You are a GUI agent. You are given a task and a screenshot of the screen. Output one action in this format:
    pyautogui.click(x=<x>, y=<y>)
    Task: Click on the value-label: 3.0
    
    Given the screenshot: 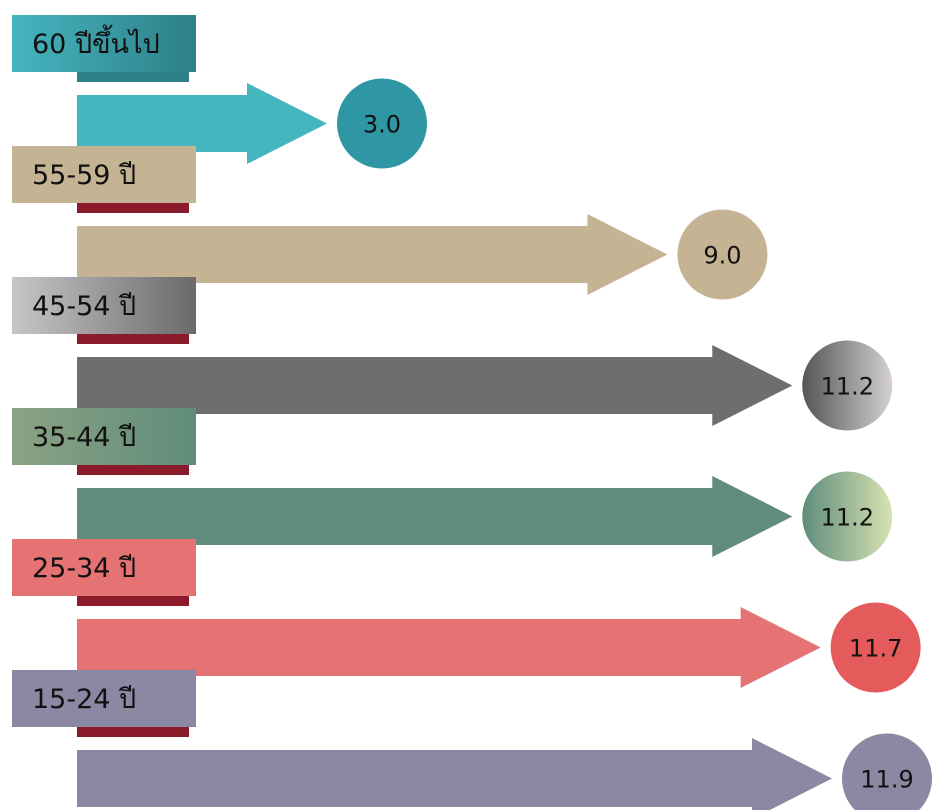 What is the action you would take?
    pyautogui.click(x=382, y=125)
    